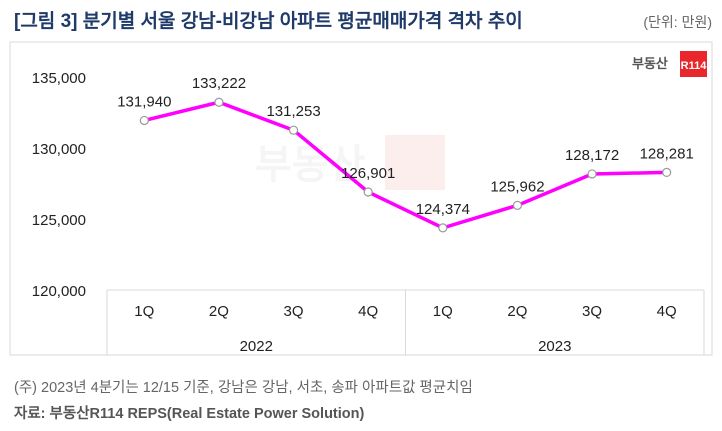 This screenshot has height=431, width=722. What do you see at coordinates (677, 22) in the screenshot?
I see `unit-label: (단위: 만원)` at bounding box center [677, 22].